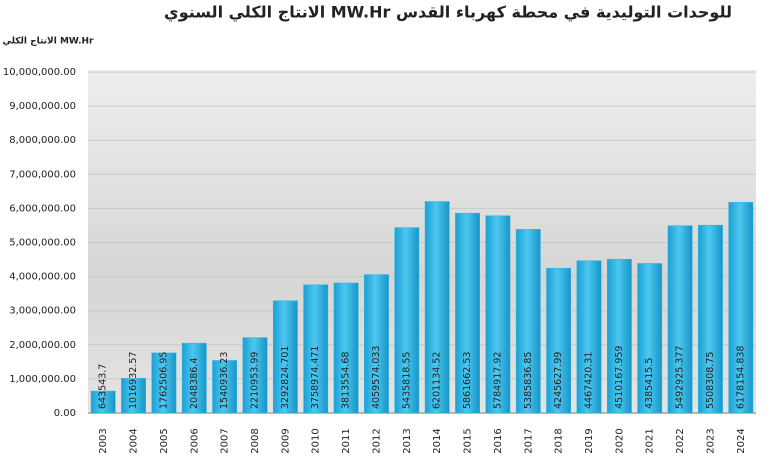 The height and width of the screenshot is (470, 780). Describe the element at coordinates (133, 380) in the screenshot. I see `value-label: 1016932.57` at that location.